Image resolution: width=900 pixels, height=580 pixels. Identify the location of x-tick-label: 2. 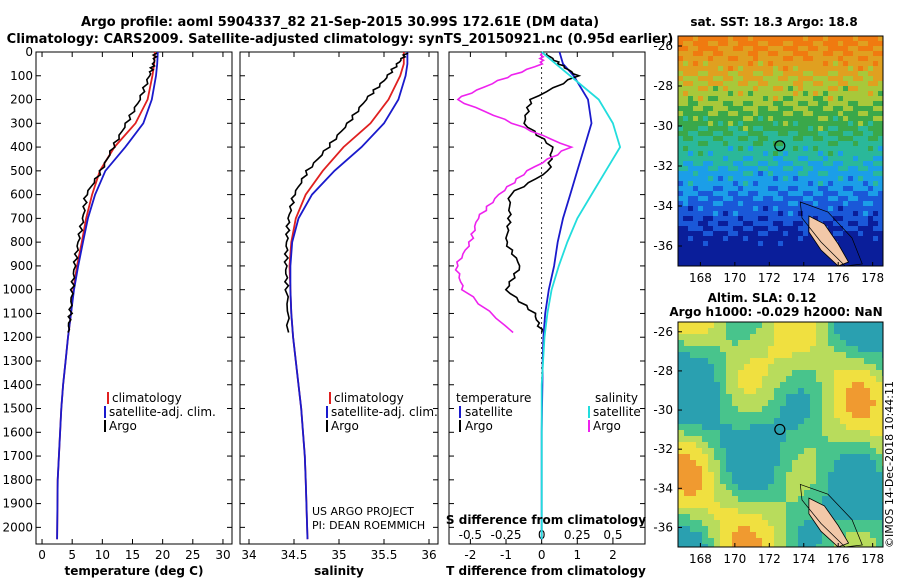
(613, 555).